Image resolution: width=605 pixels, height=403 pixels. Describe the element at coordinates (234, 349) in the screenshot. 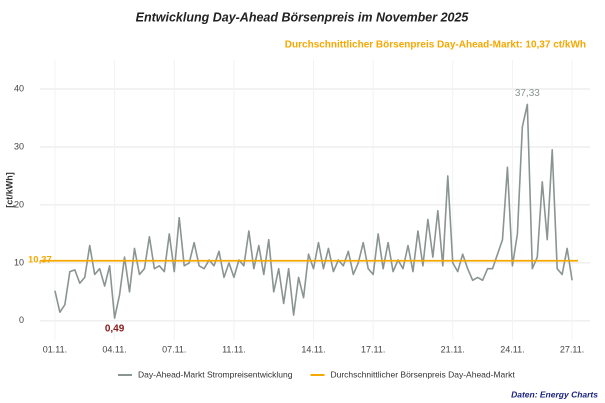

I see `x-tick-label: 11.11.` at that location.